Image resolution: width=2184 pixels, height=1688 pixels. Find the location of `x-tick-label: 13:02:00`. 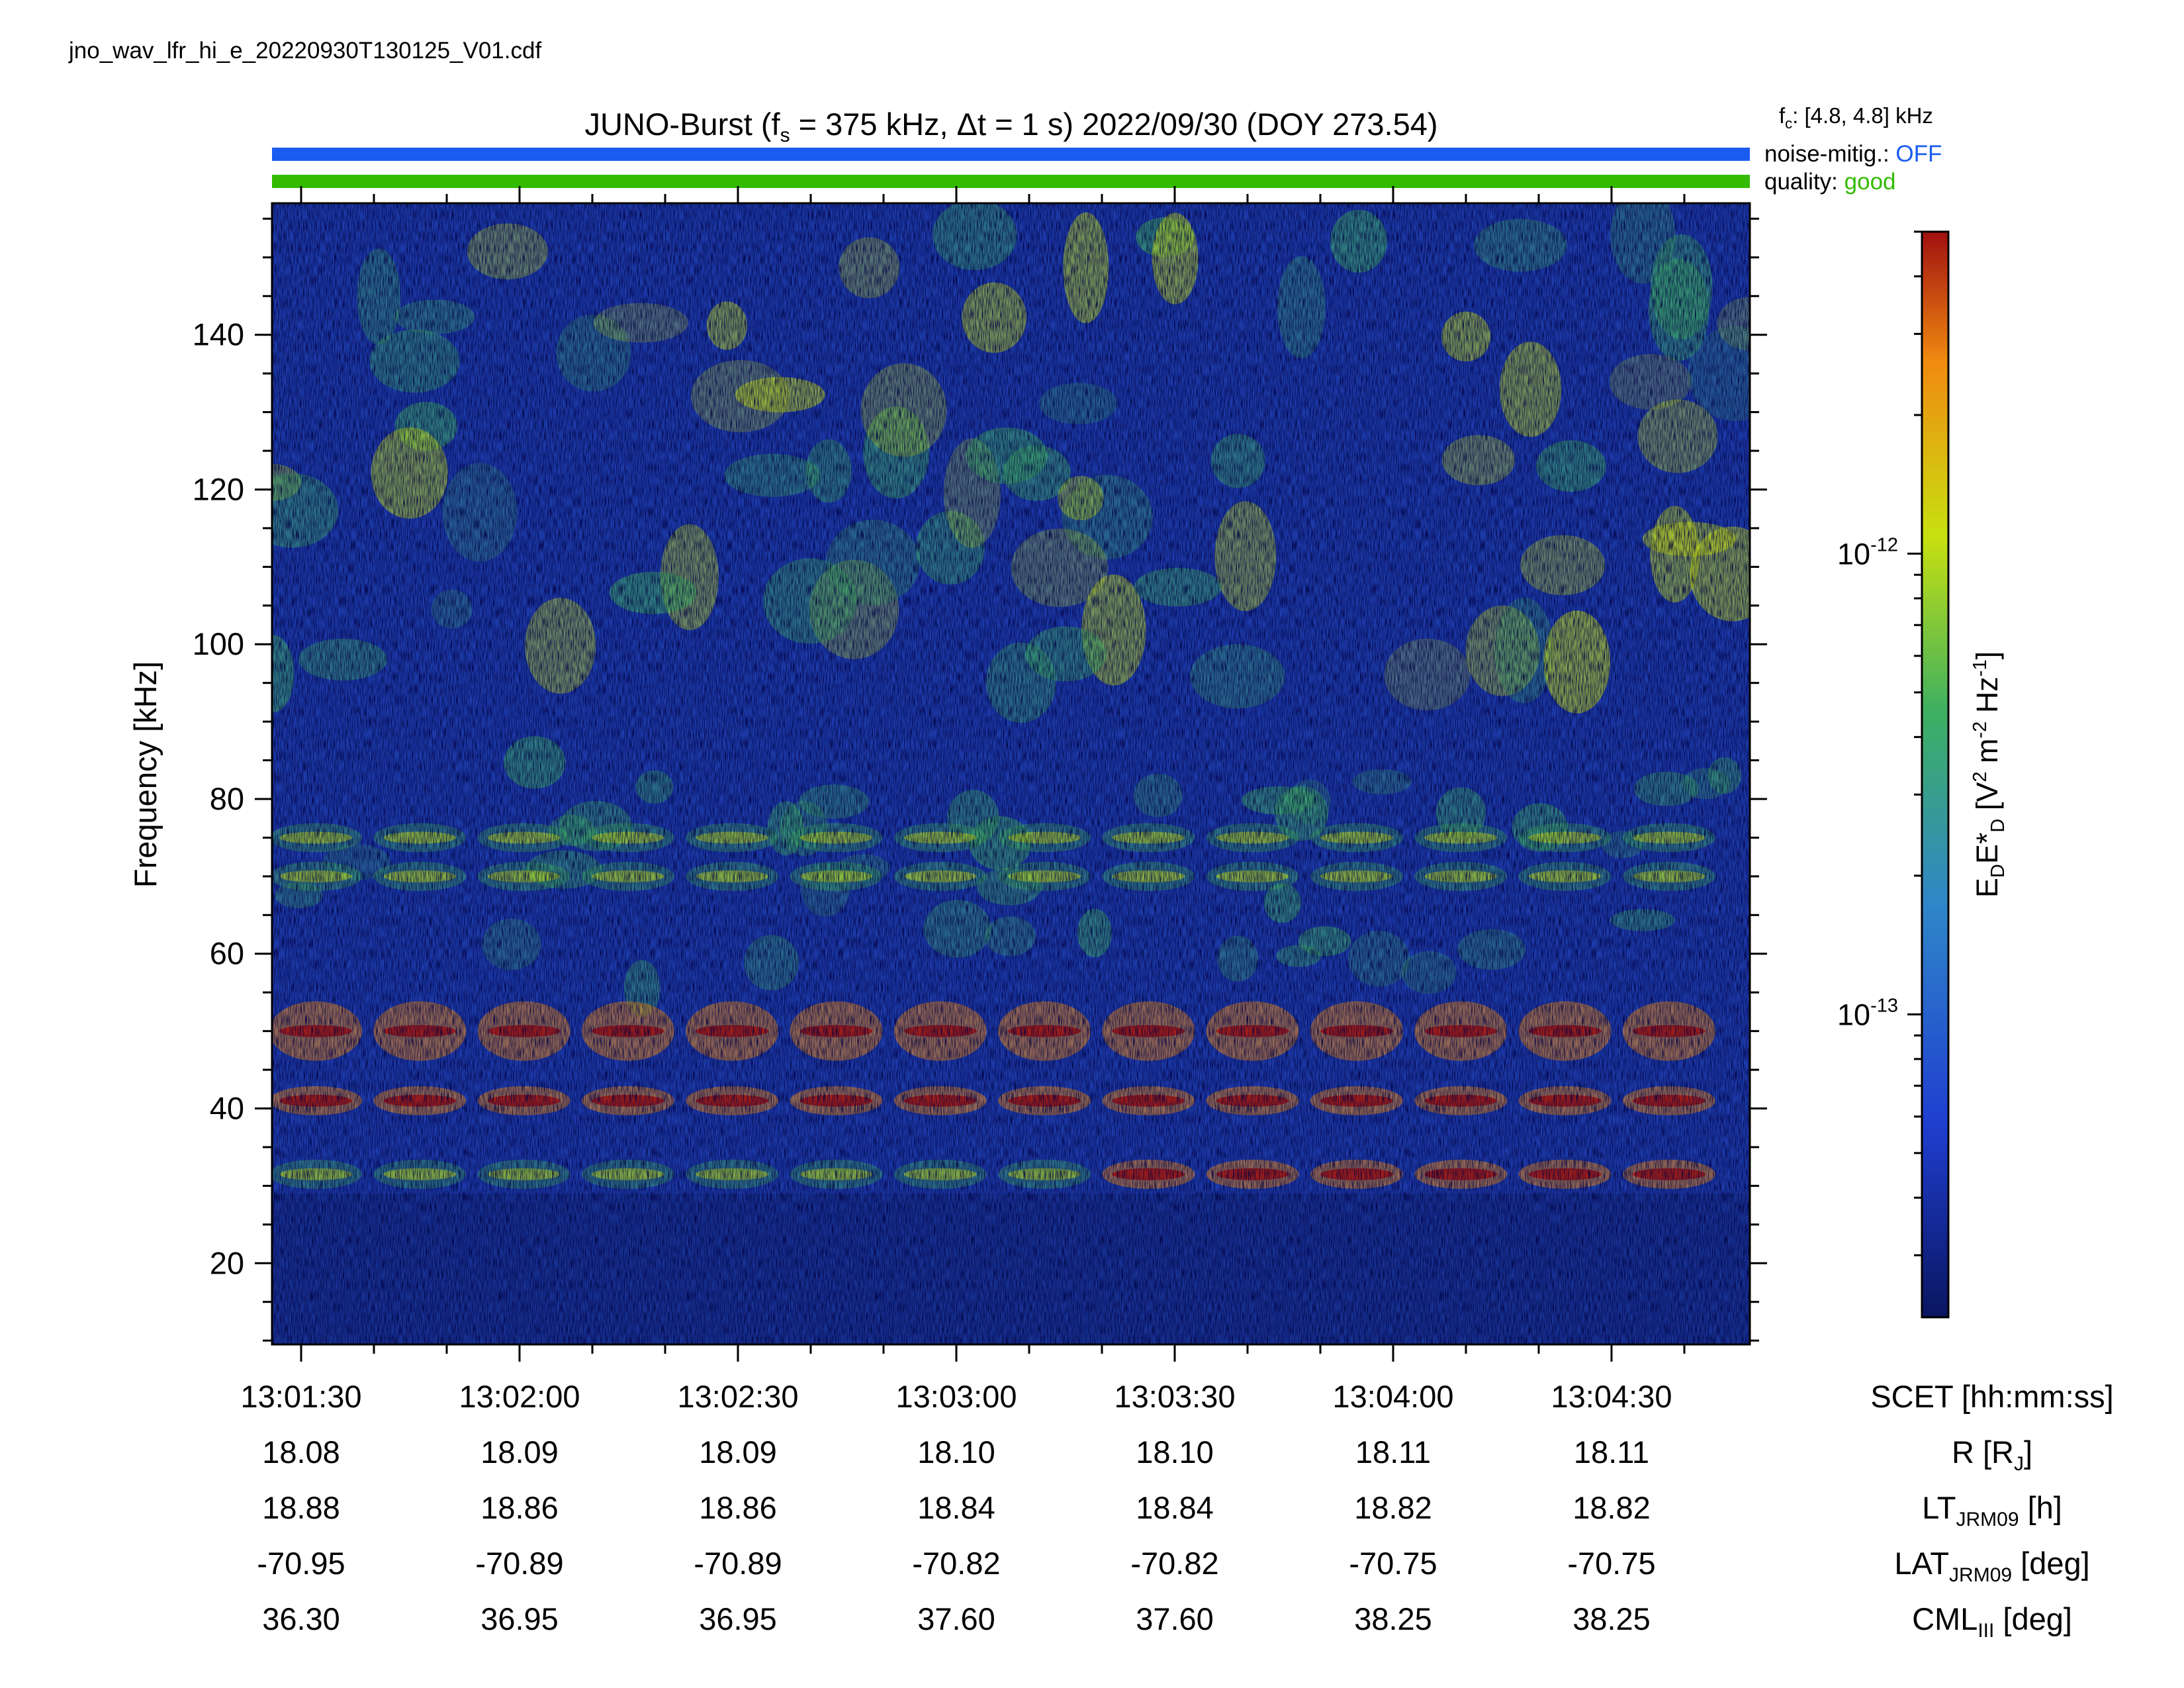

x-tick-label: 13:02:00 is located at coordinates (519, 1396).